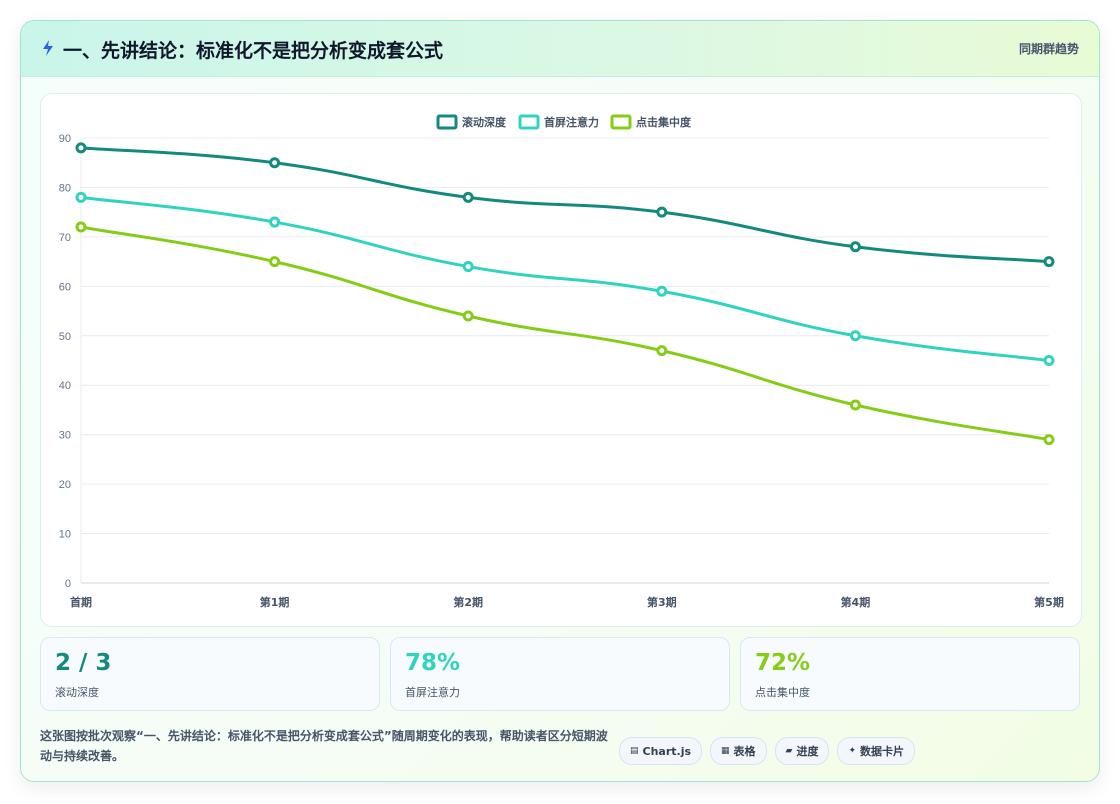 This screenshot has height=804, width=1120. I want to click on chip-chartjs: ▤ Chart.js, so click(661, 751).